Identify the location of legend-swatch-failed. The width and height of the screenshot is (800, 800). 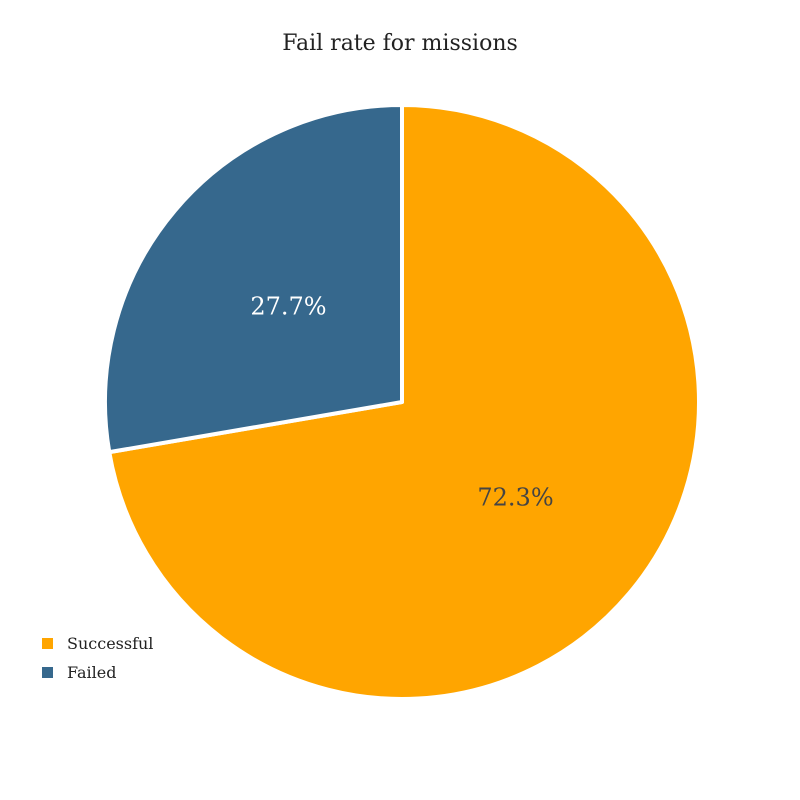
(47, 672).